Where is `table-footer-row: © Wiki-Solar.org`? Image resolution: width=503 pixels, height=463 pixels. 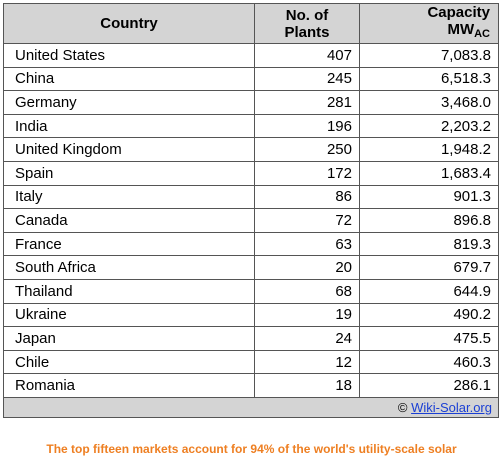 table-footer-row: © Wiki-Solar.org is located at coordinates (251, 407).